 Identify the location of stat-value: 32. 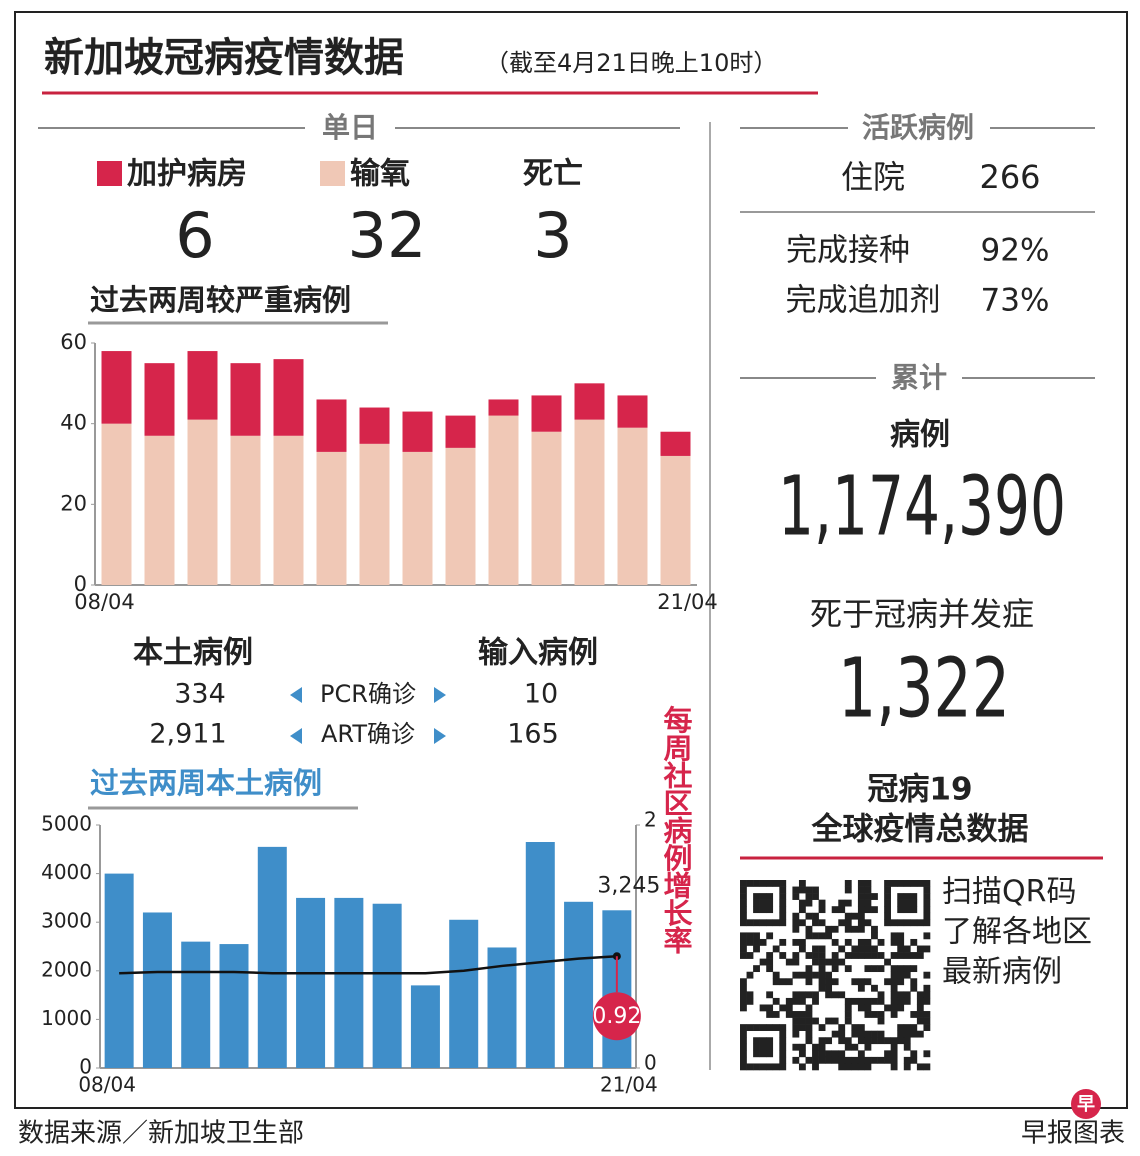
(387, 235).